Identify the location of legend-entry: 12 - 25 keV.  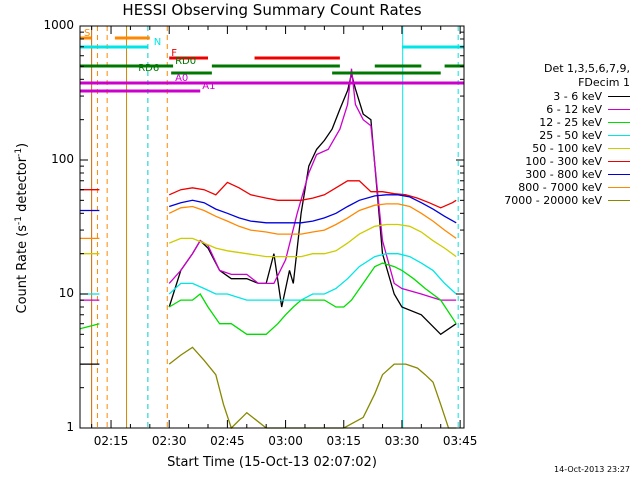
(554, 122).